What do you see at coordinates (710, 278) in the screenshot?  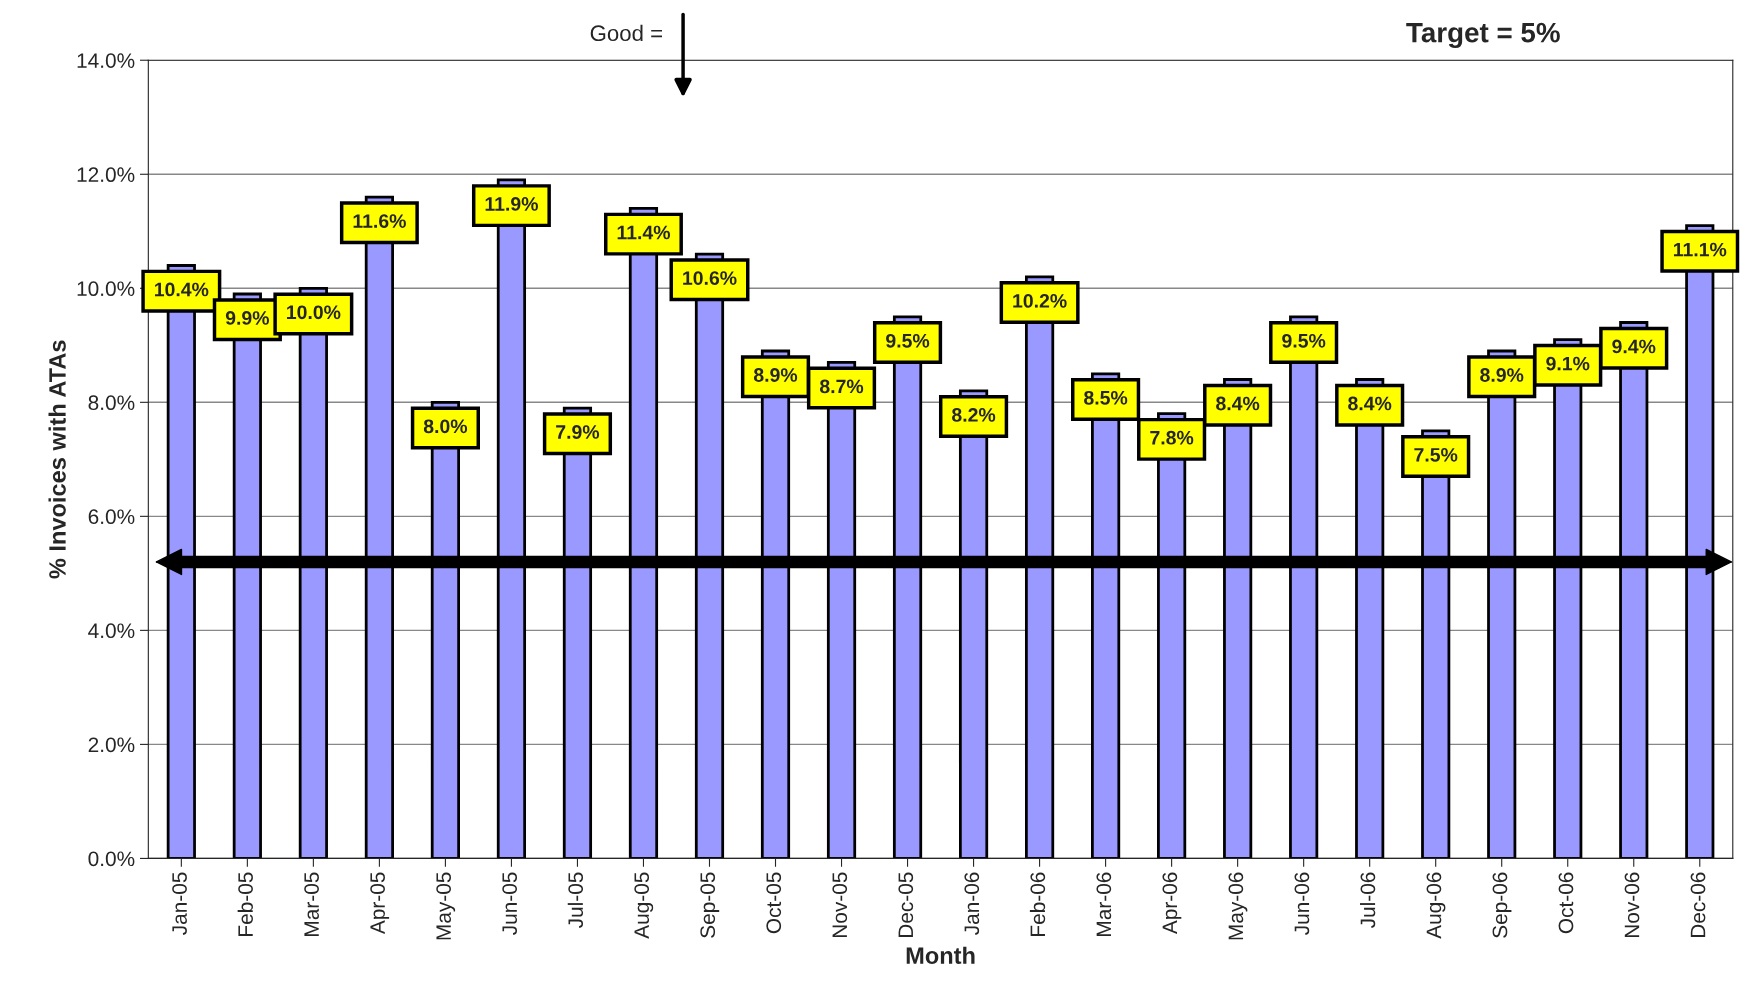 I see `data-label: 10.6%` at bounding box center [710, 278].